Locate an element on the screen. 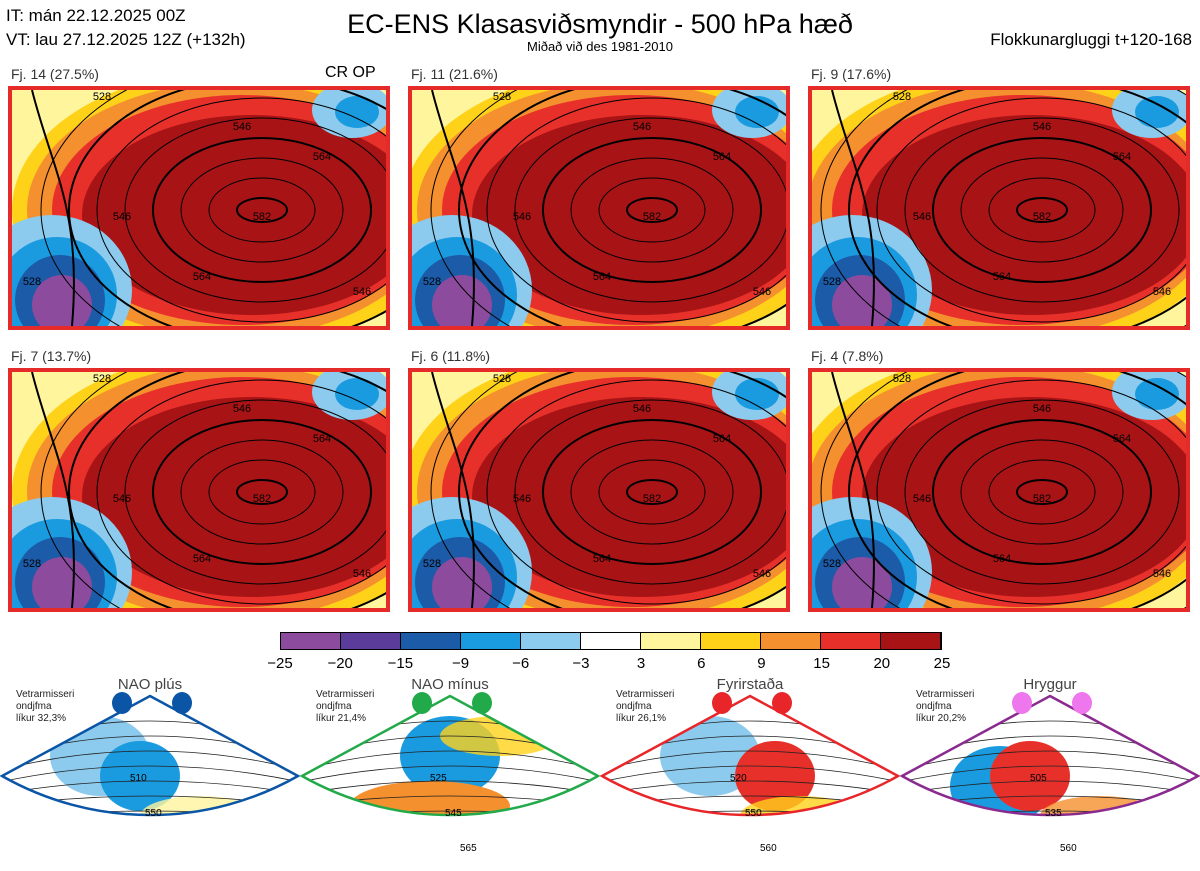  regime-info-line: líkur 26,1% is located at coordinates (641, 718).